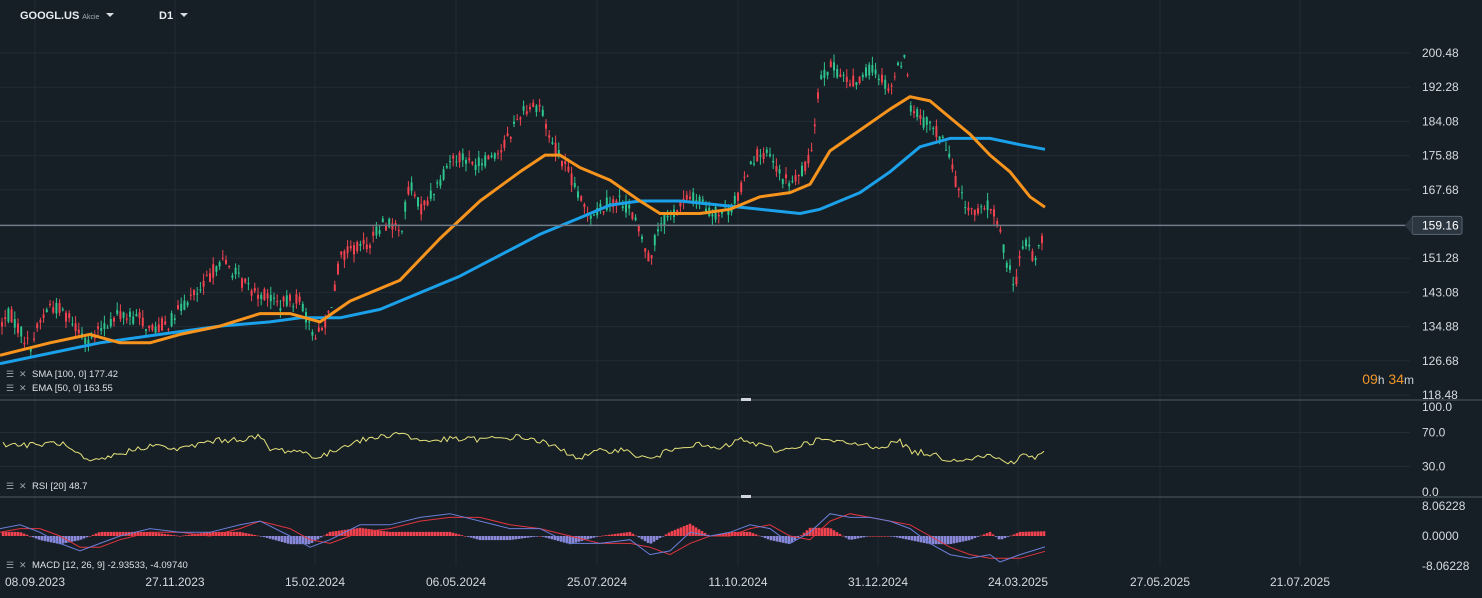 The width and height of the screenshot is (1482, 598). I want to click on price-axis-label: 134.88, so click(1440, 327).